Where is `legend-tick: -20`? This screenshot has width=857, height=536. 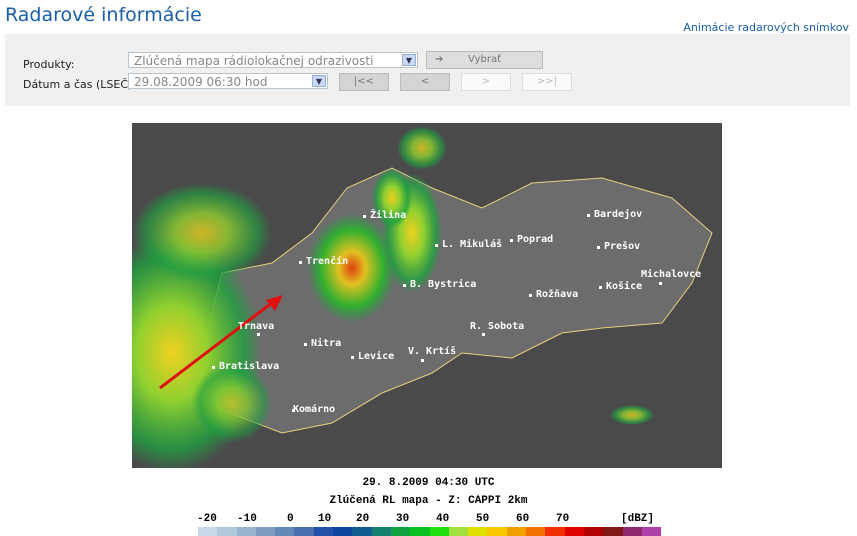 legend-tick: -20 is located at coordinates (207, 519).